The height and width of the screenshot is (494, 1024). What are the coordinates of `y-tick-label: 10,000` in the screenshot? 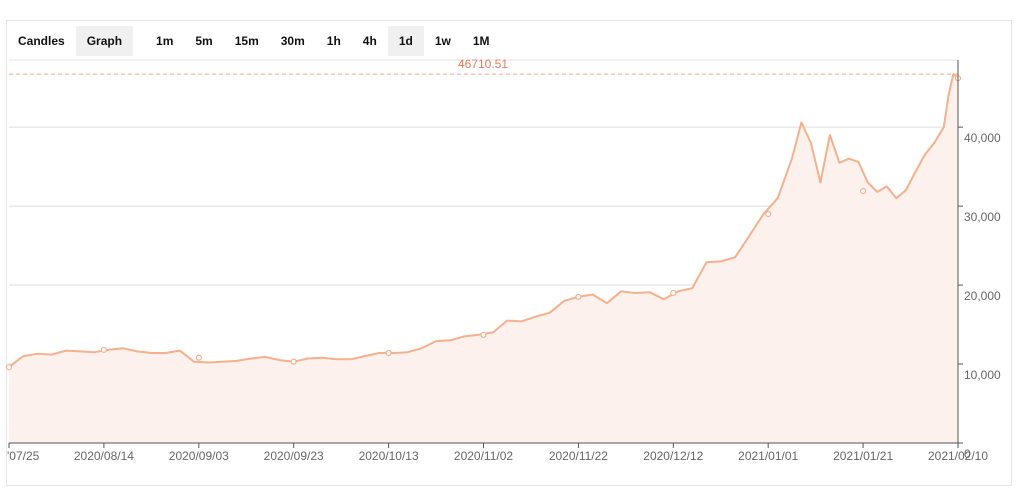 It's located at (982, 375).